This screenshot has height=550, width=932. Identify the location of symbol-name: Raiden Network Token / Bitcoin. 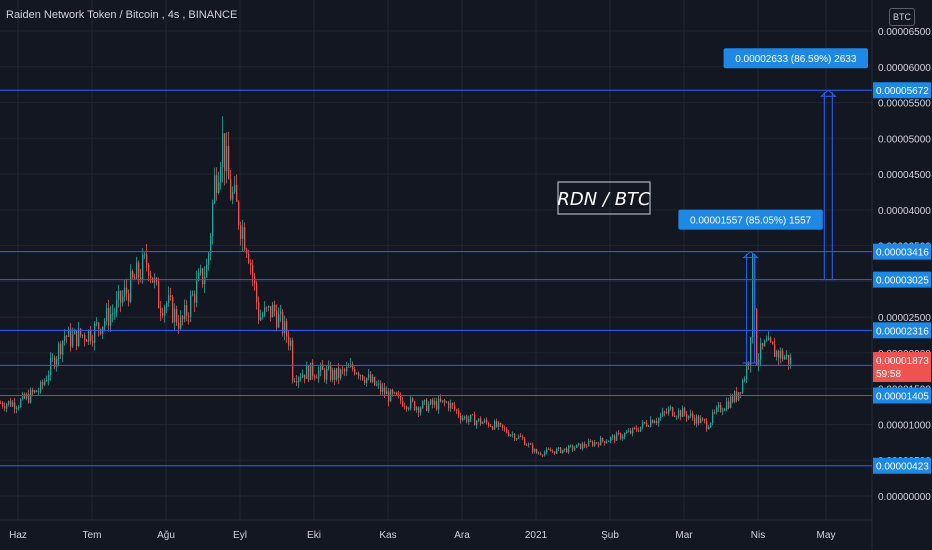
(82, 15).